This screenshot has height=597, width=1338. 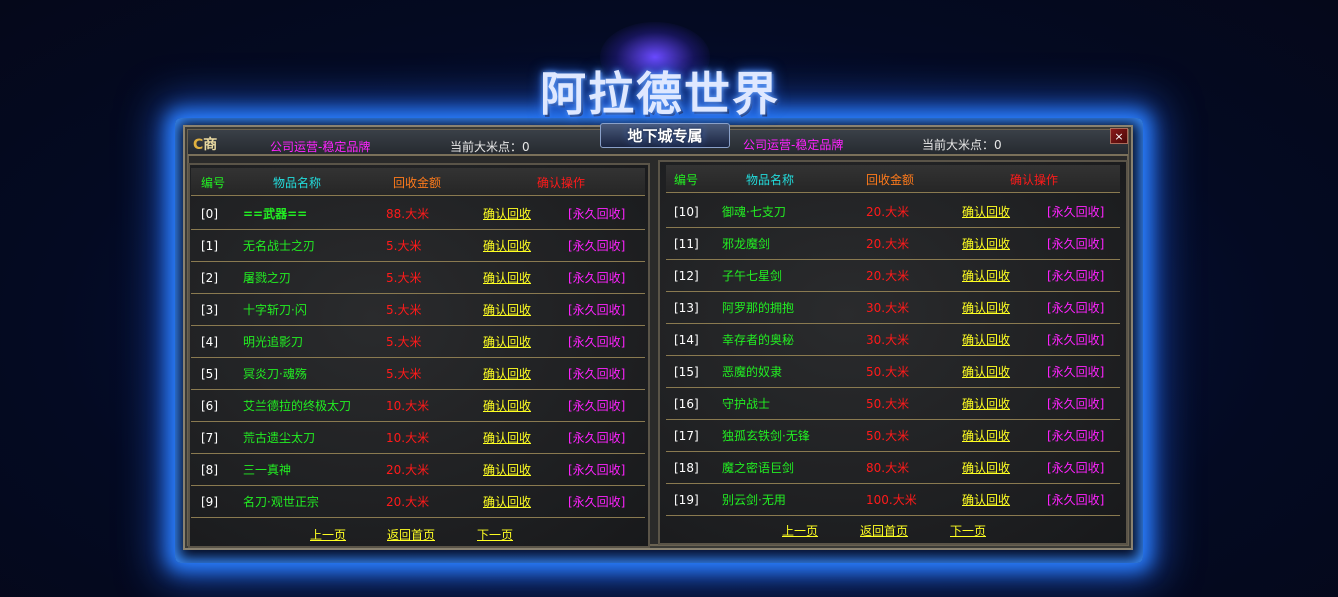 I want to click on item-name: 十字斩刀·闪, so click(x=275, y=310).